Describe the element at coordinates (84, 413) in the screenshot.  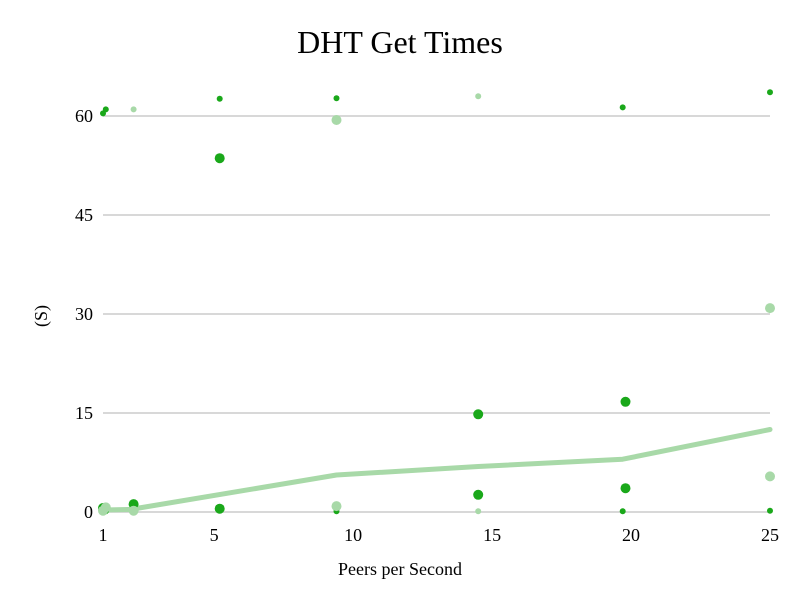
I see `y-tick-label: 15` at that location.